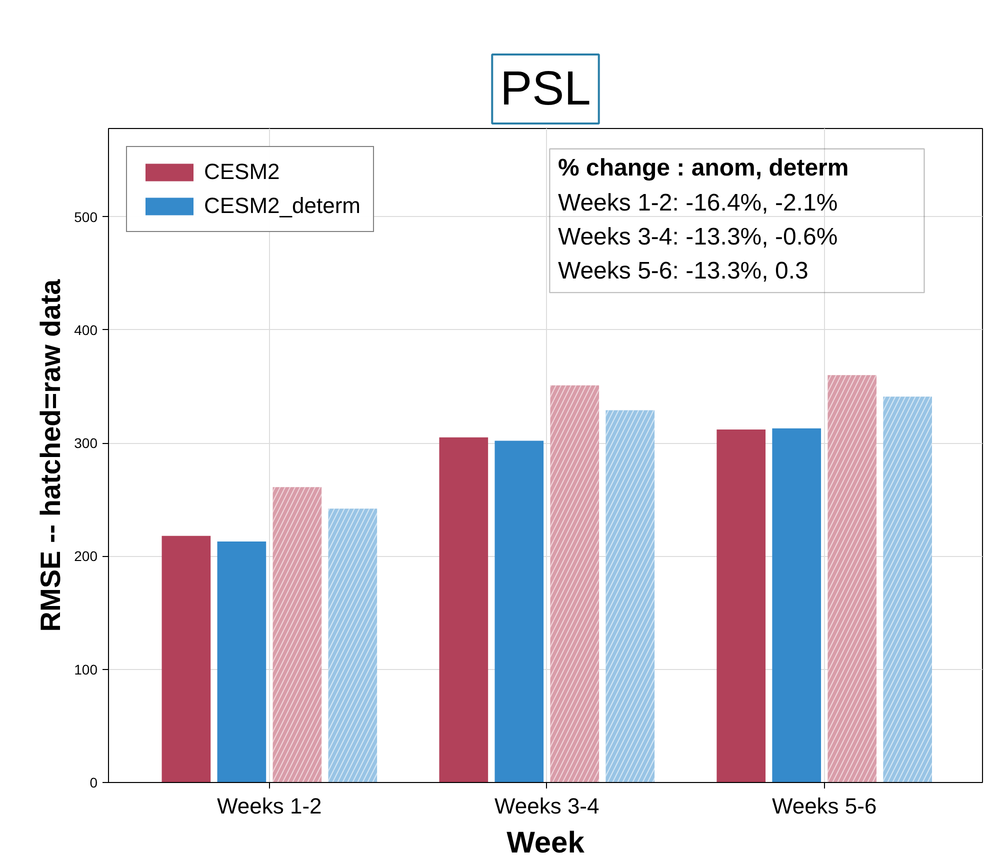 The height and width of the screenshot is (862, 984). What do you see at coordinates (86, 216) in the screenshot?
I see `y-tick-label: 500` at bounding box center [86, 216].